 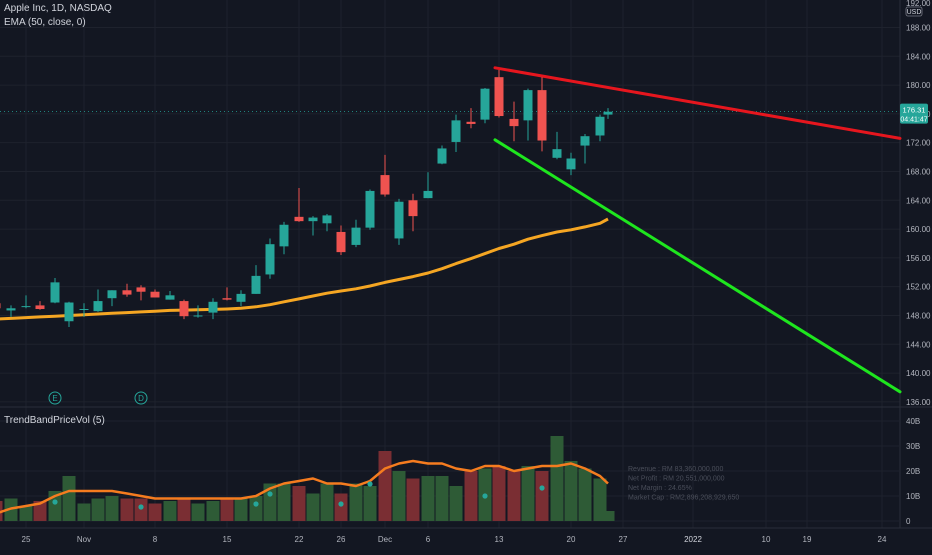 I want to click on dividend-marker, so click(x=141, y=398).